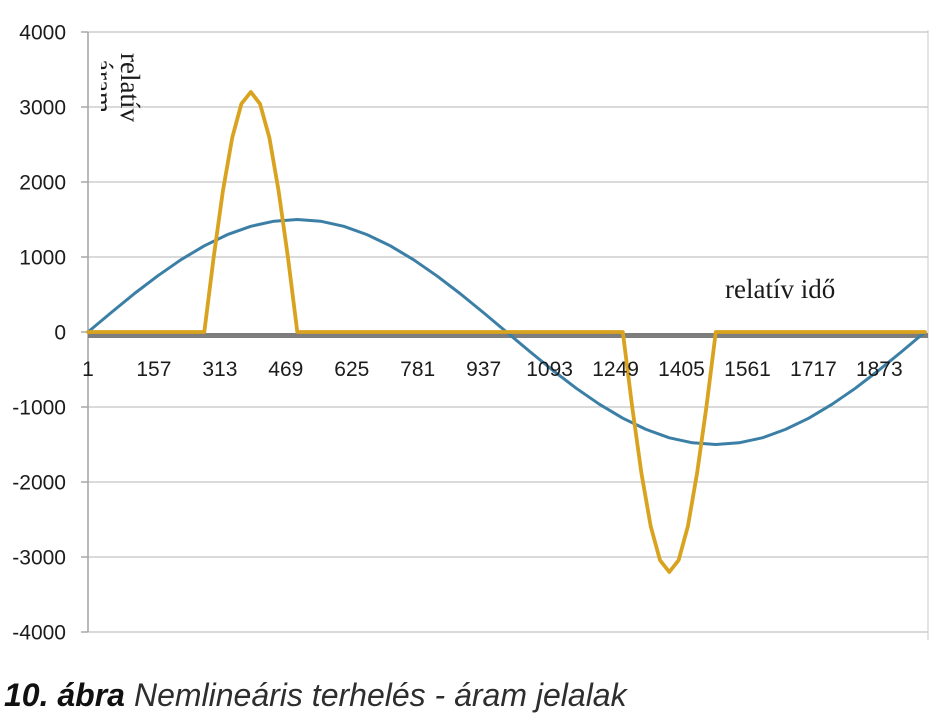 The height and width of the screenshot is (721, 939). What do you see at coordinates (417, 369) in the screenshot?
I see `x-tick-label: 781` at bounding box center [417, 369].